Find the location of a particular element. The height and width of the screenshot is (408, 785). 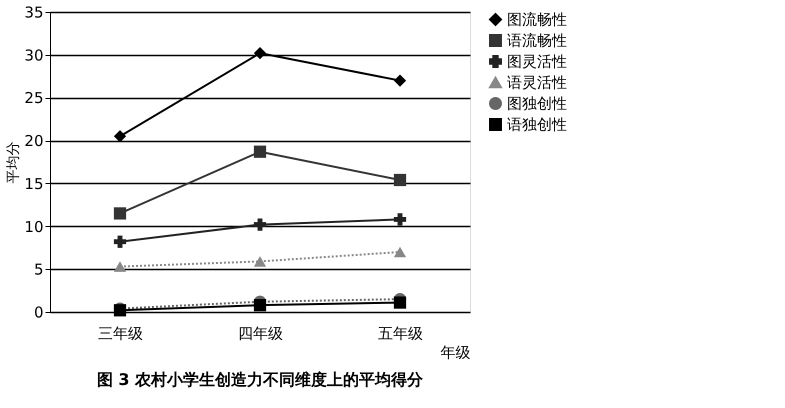

legend-label: 语独创性 is located at coordinates (537, 125).